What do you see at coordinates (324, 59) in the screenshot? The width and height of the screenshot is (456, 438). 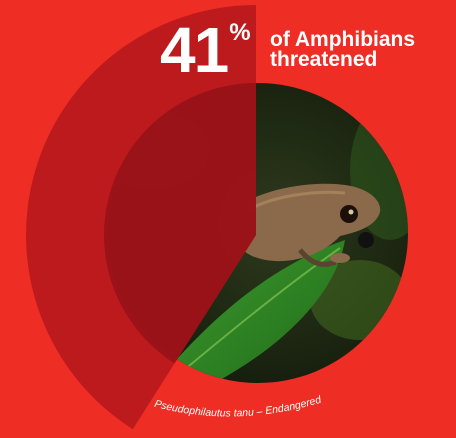 I see `headline-line-2: threatened` at bounding box center [324, 59].